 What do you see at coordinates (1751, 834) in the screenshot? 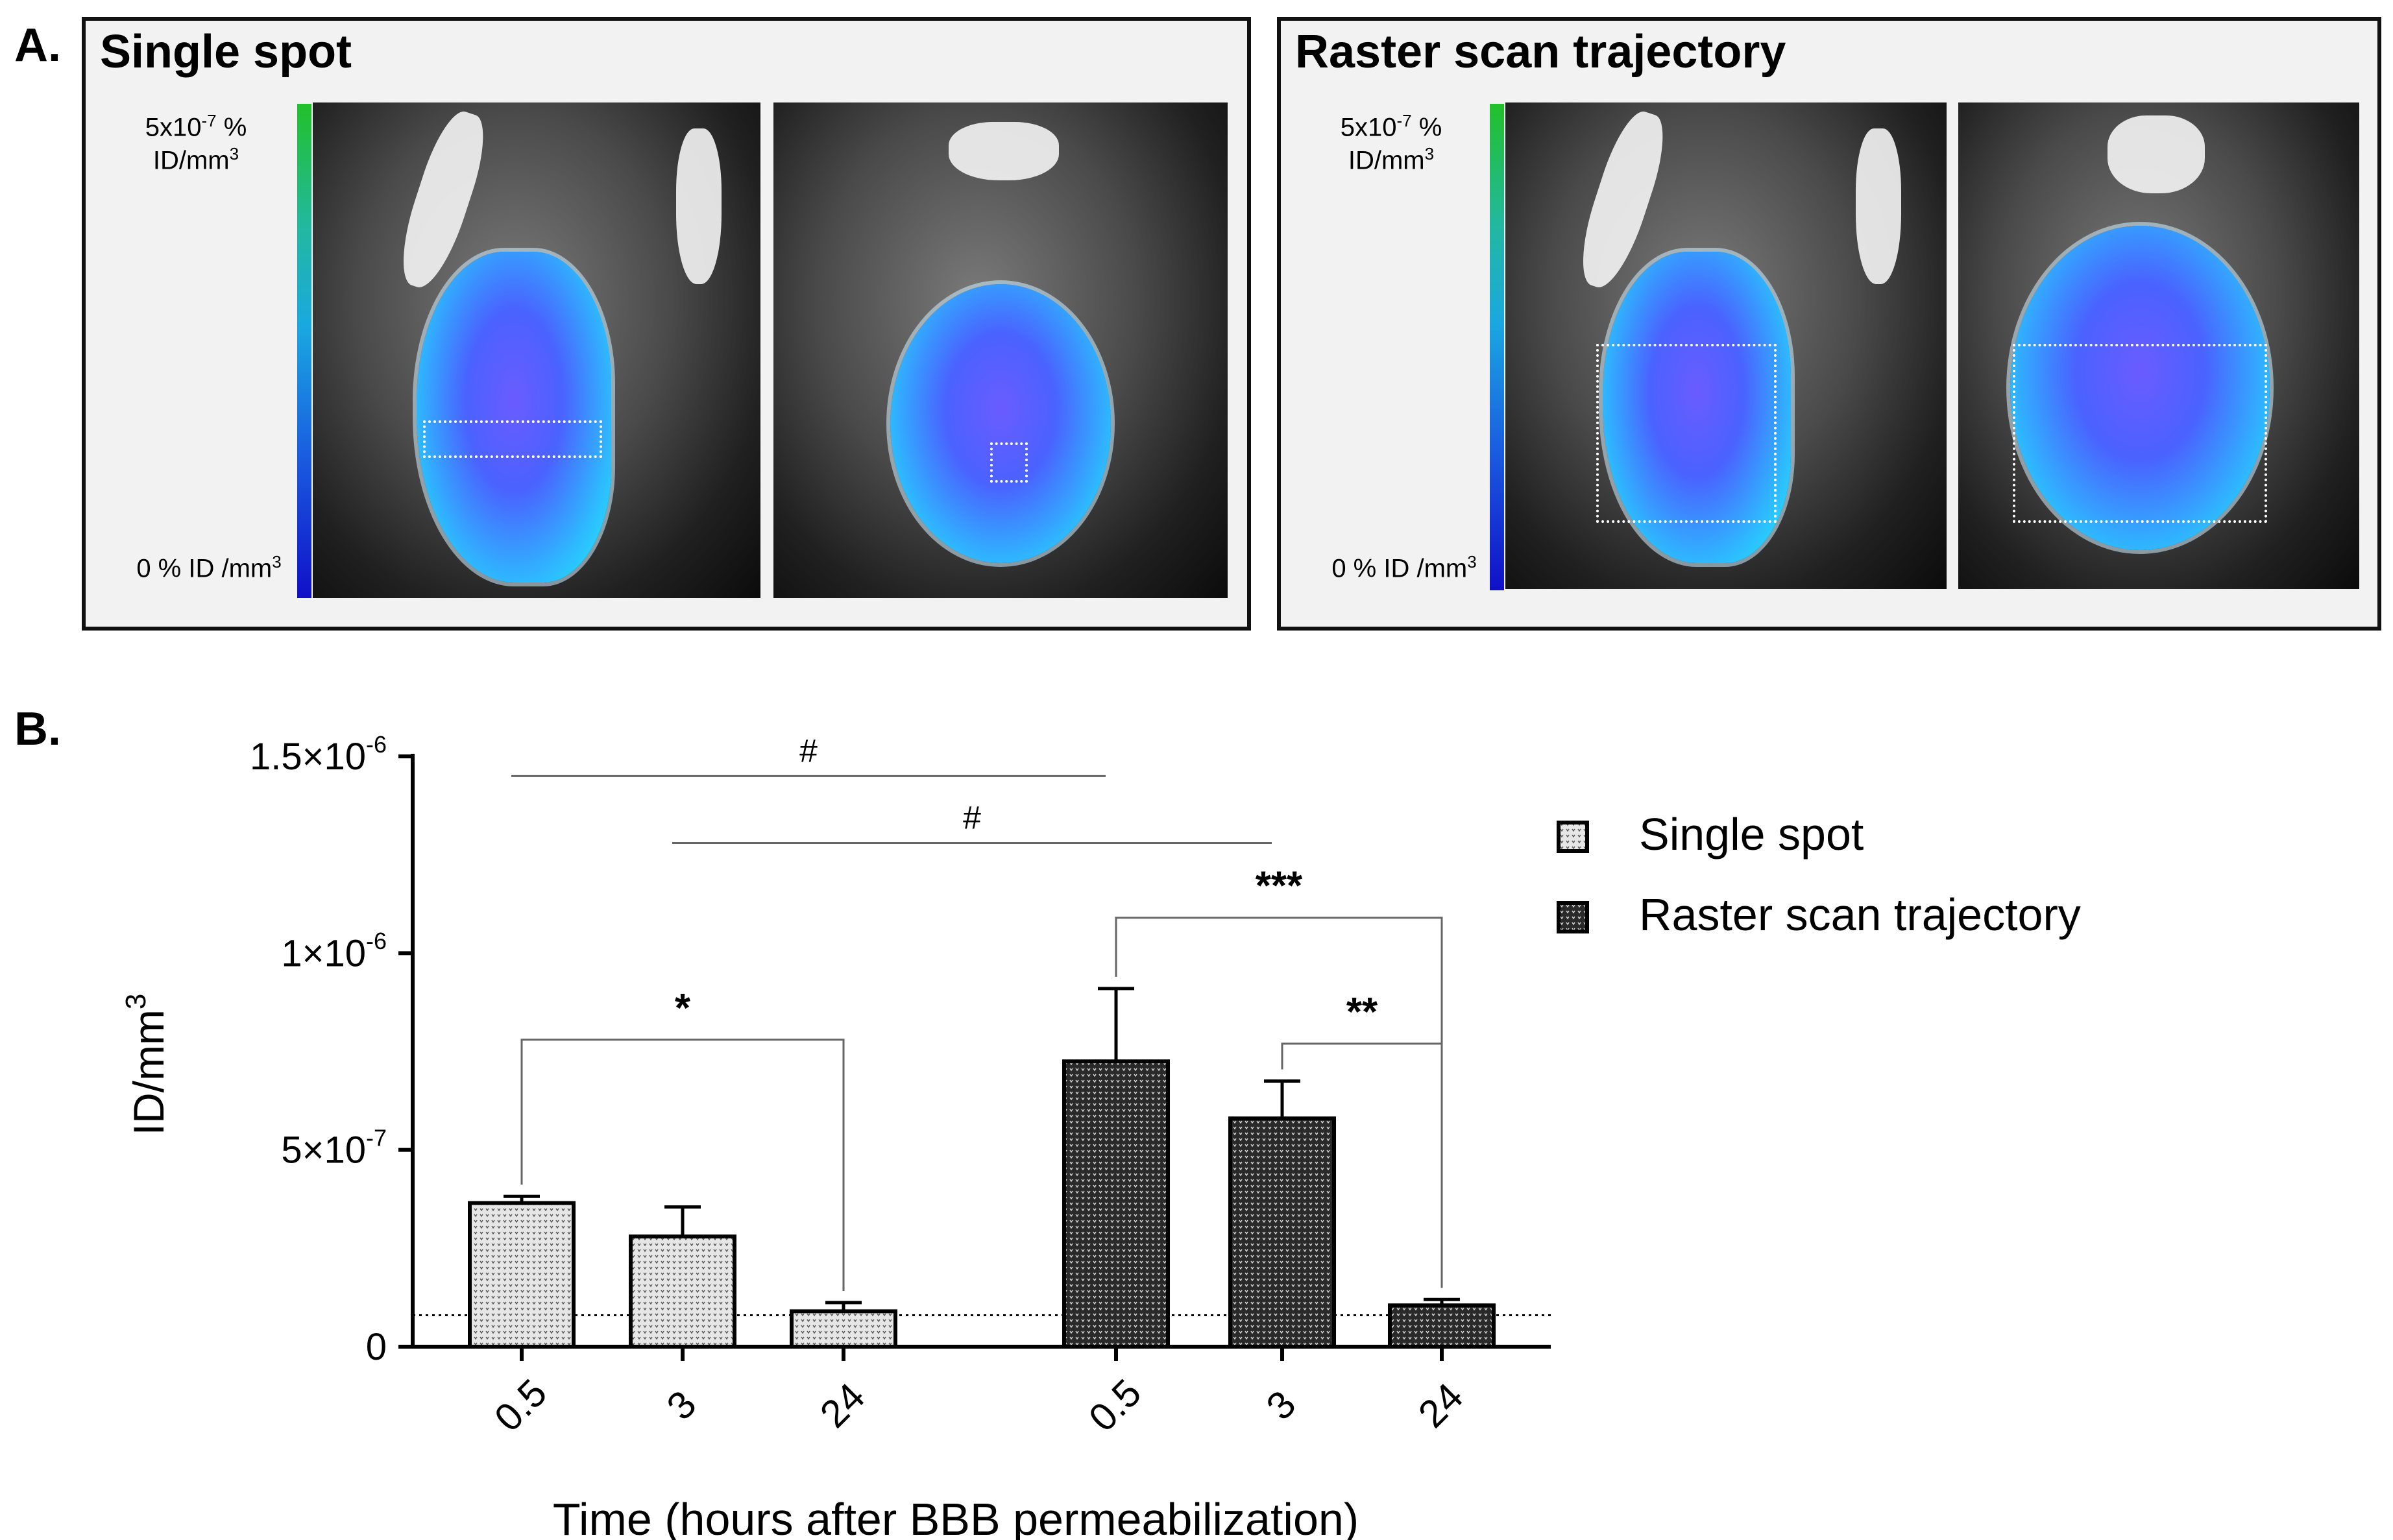
I see `legend-label: Single spot` at bounding box center [1751, 834].